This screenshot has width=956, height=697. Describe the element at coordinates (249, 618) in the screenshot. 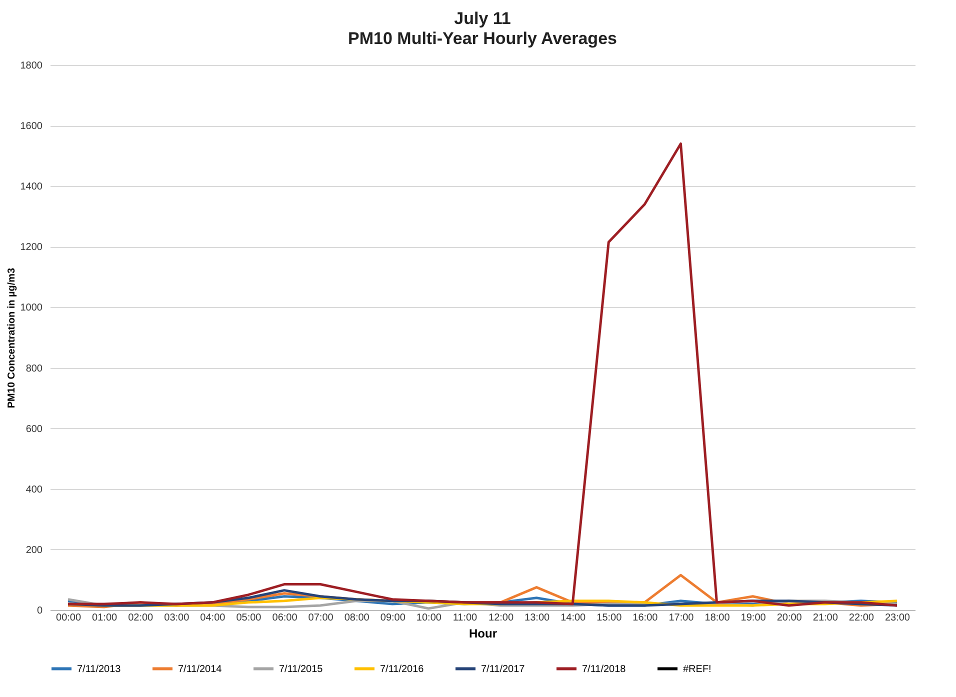

I see `x-tick-label: 05:00` at that location.